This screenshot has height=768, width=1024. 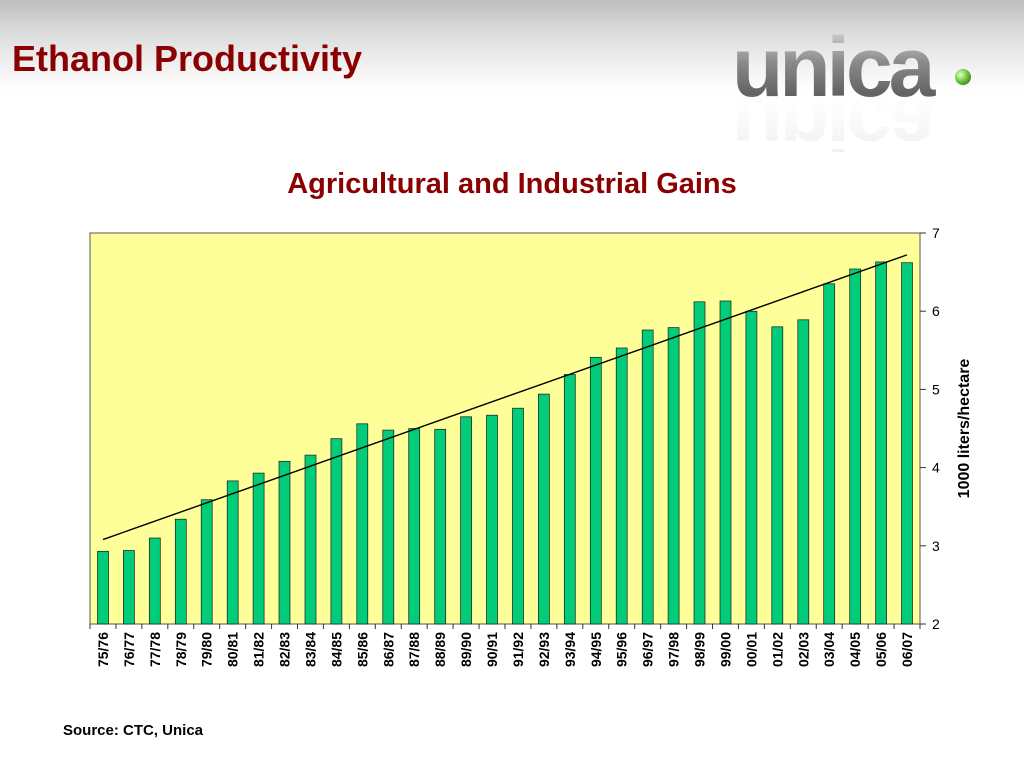 What do you see at coordinates (936, 311) in the screenshot?
I see `y-tick-label-6: 6` at bounding box center [936, 311].